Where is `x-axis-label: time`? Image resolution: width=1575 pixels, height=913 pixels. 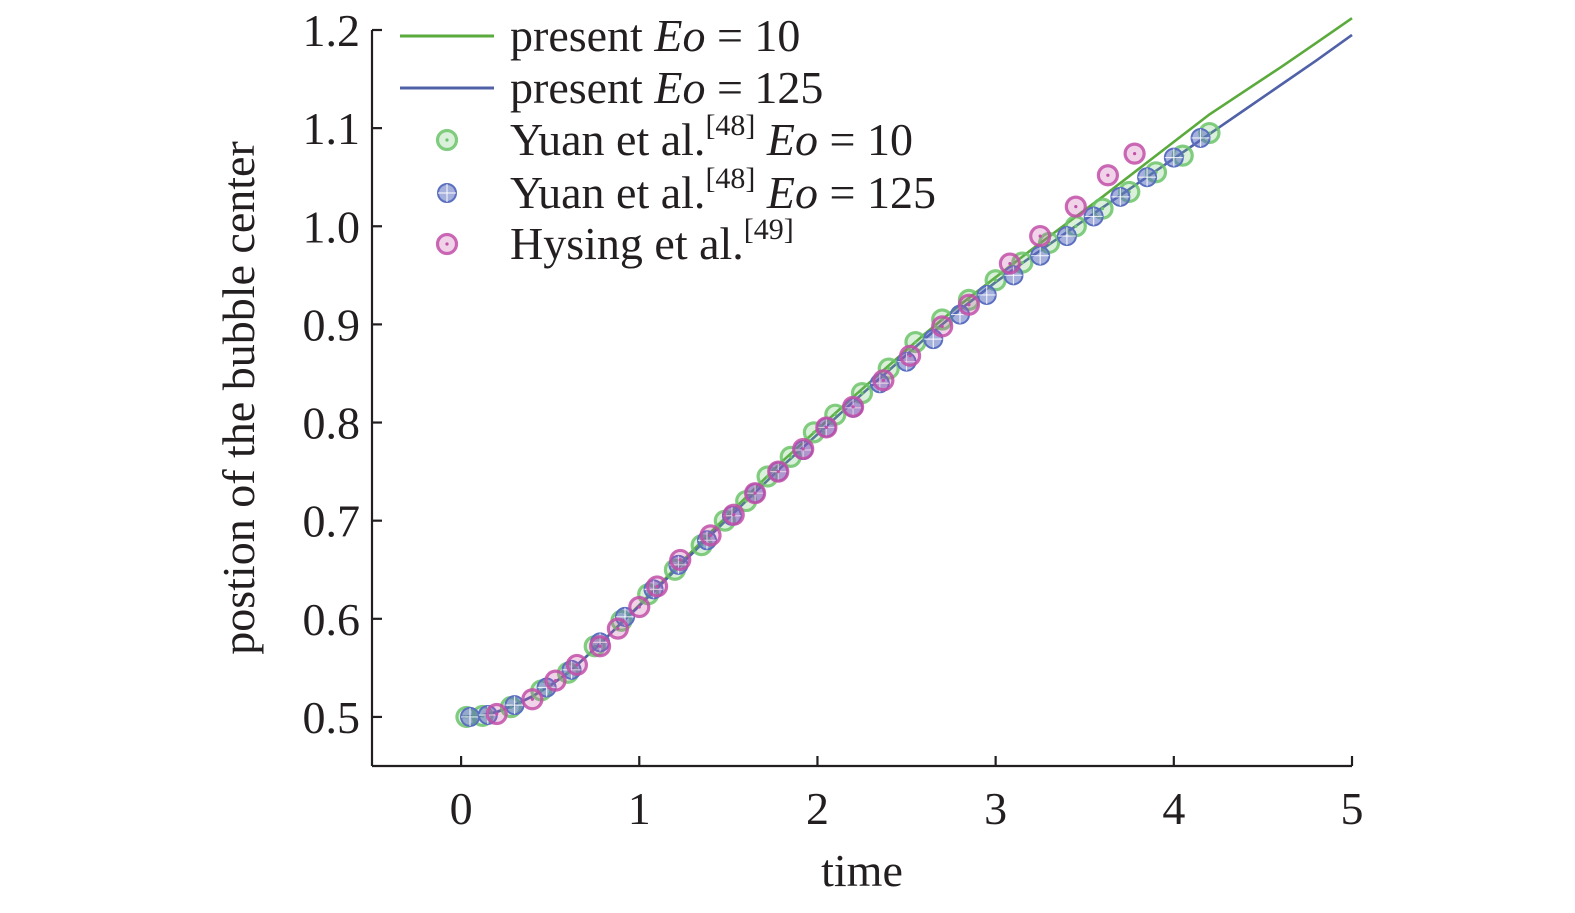
x-axis-label: time is located at coordinates (862, 870).